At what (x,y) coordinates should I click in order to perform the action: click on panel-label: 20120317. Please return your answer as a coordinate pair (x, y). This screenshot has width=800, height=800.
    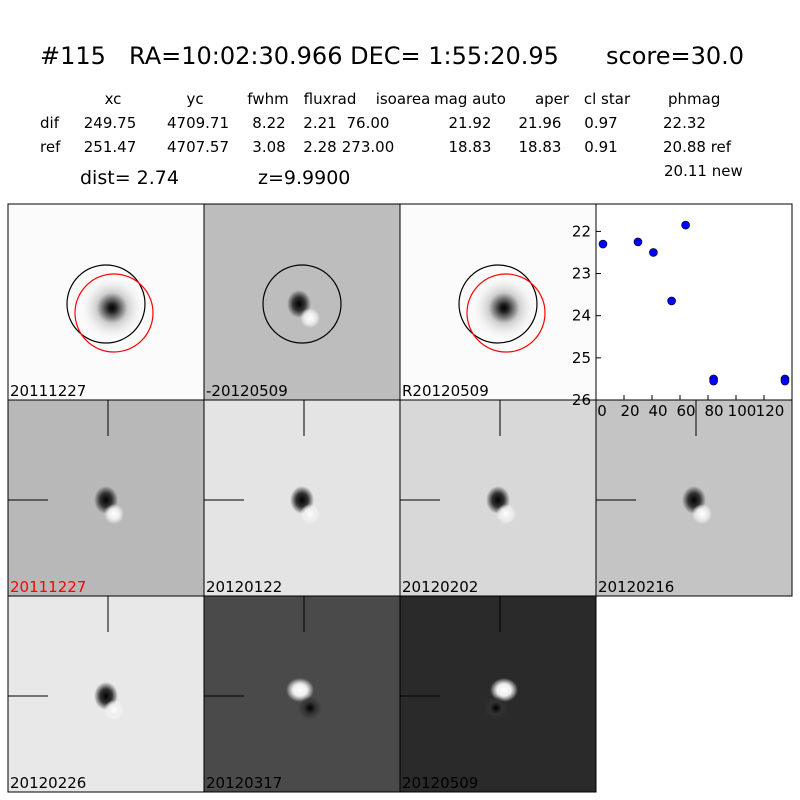
    Looking at the image, I should click on (244, 783).